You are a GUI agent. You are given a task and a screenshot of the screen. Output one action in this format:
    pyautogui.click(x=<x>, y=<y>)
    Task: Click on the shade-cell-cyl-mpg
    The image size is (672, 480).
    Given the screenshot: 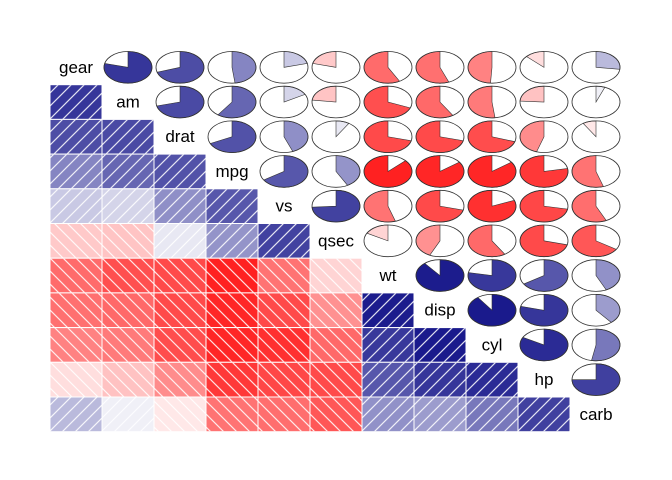 What is the action you would take?
    pyautogui.click(x=232, y=345)
    